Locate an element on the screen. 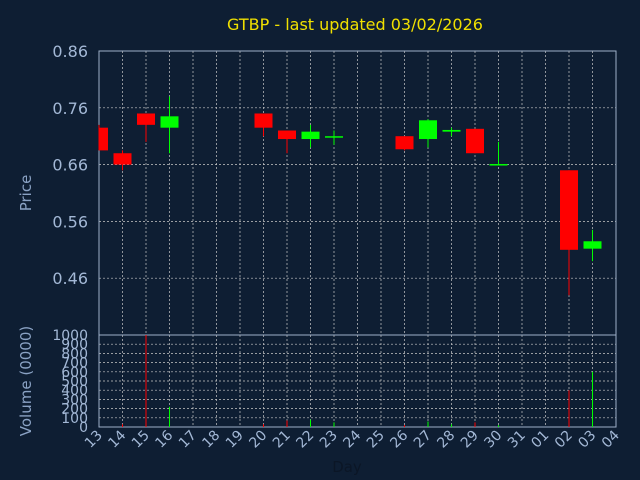  x-tick-label: 18 is located at coordinates (211, 440).